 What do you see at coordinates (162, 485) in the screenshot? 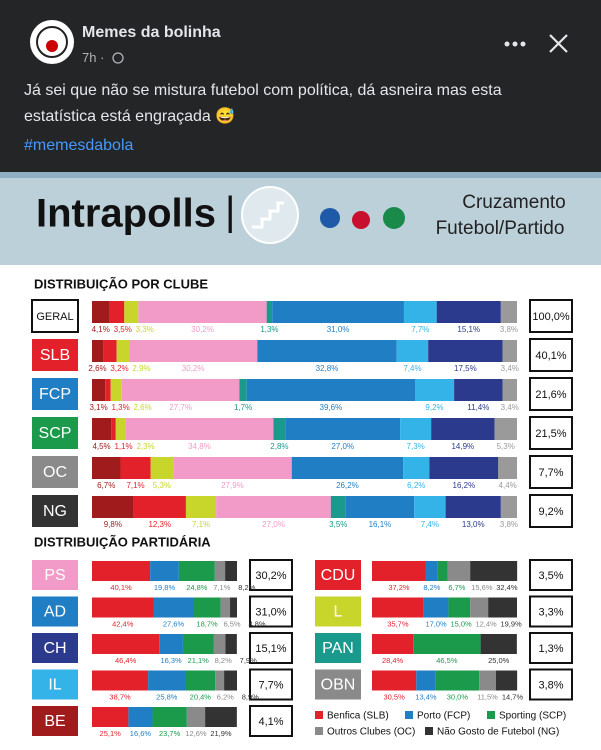
I see `value-label: 5,3%` at bounding box center [162, 485].